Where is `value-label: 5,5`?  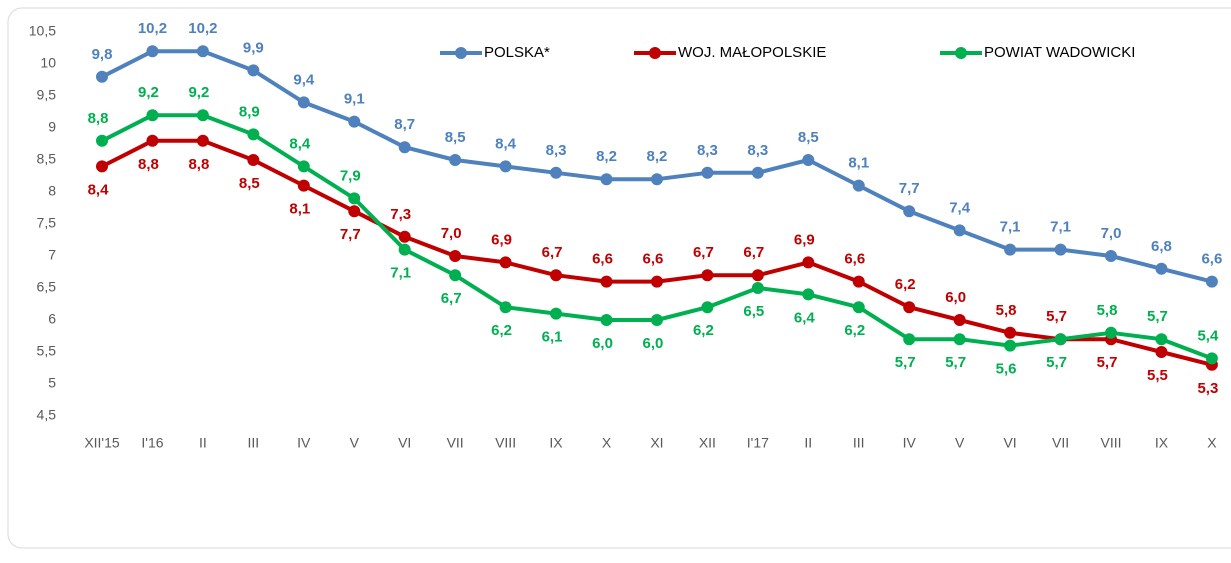
value-label: 5,5 is located at coordinates (1157, 375).